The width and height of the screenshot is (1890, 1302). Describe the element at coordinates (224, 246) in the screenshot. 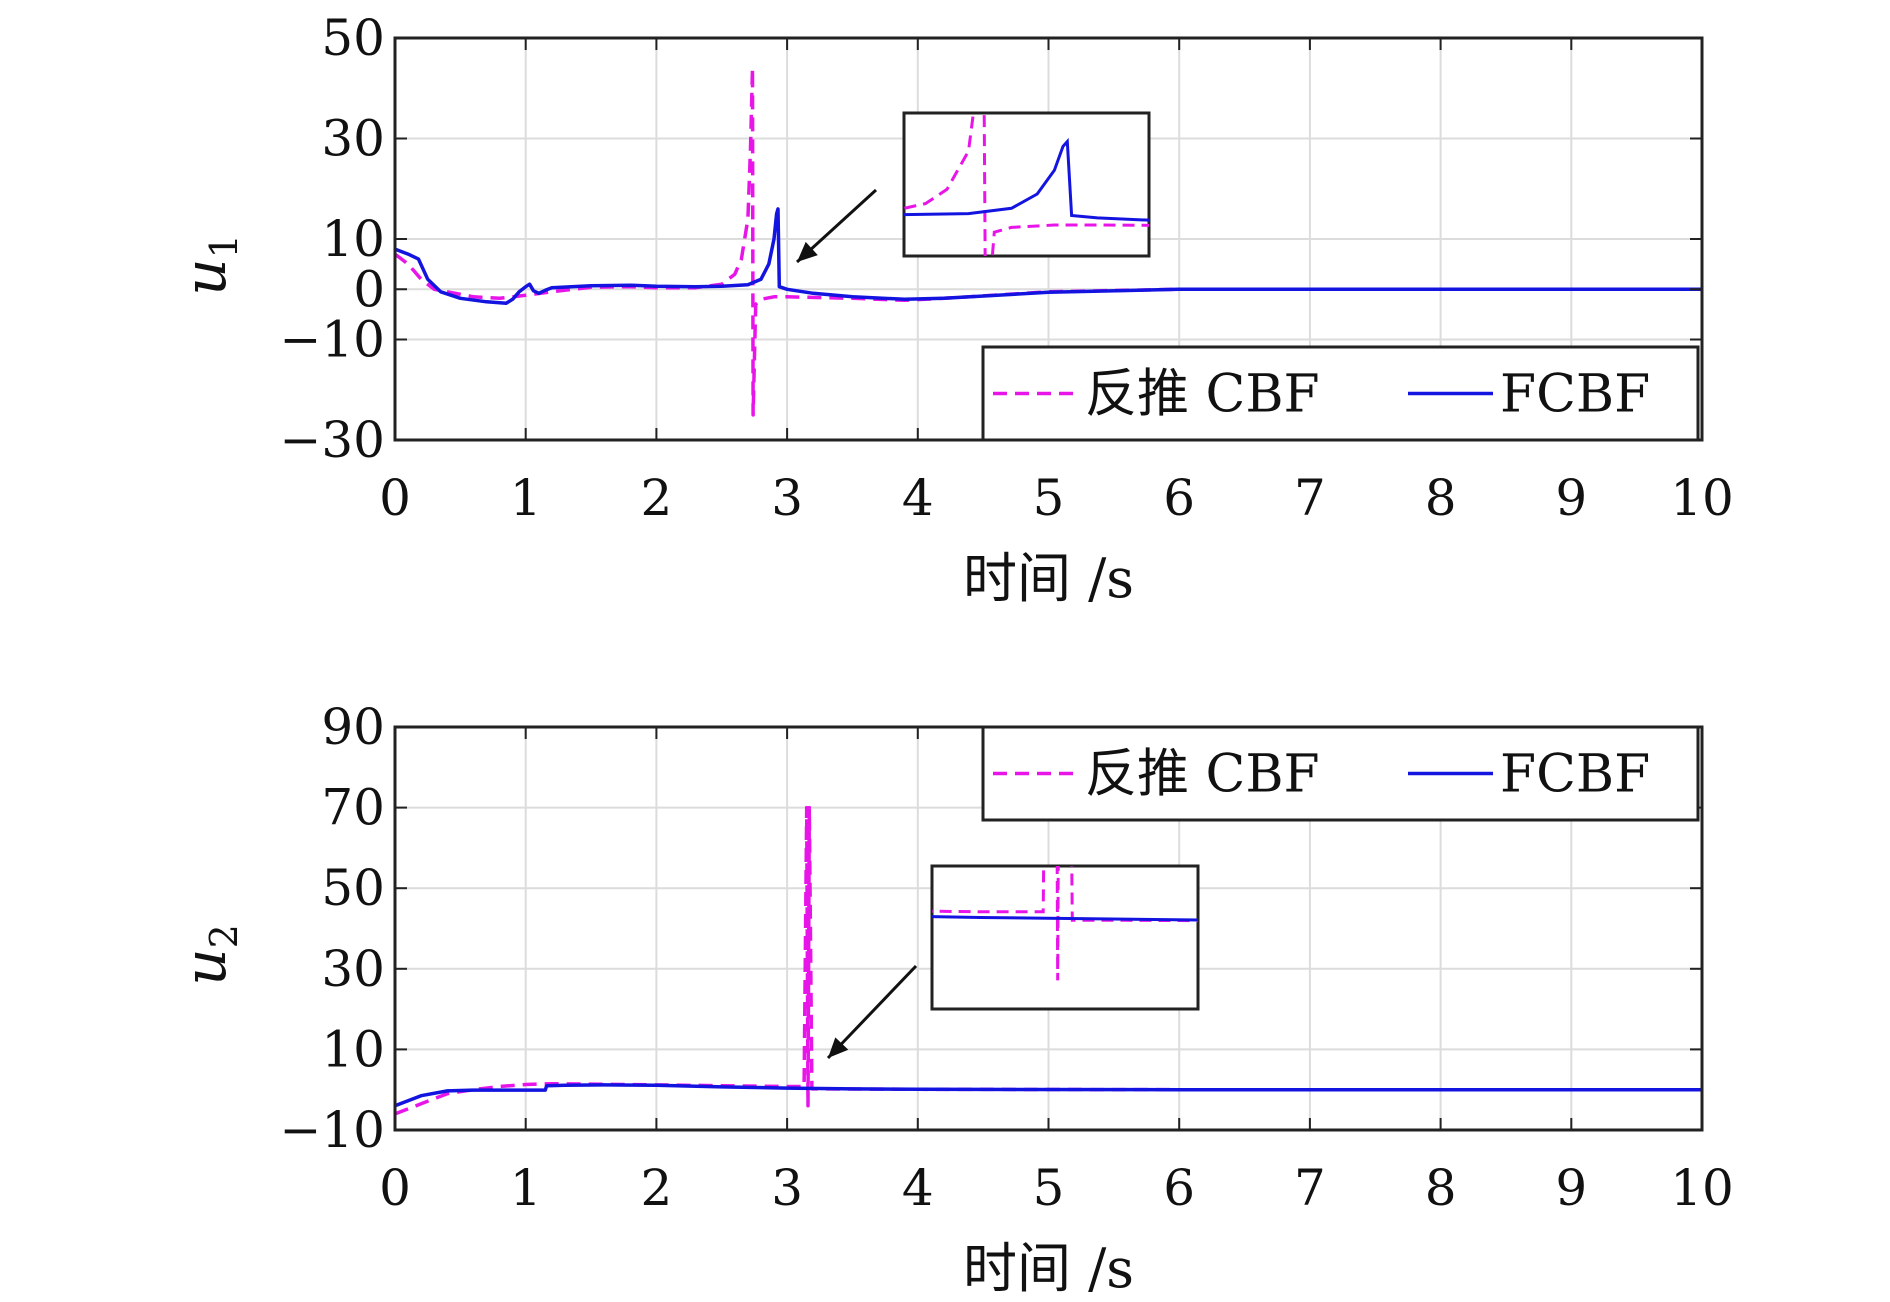

I see `y-axis-label-subscript: 1` at that location.